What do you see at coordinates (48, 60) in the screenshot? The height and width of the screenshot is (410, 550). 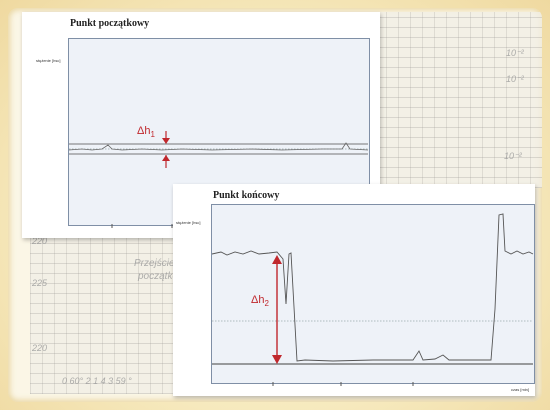 I see `panel-start-y-label: stężenie [hsc]` at bounding box center [48, 60].